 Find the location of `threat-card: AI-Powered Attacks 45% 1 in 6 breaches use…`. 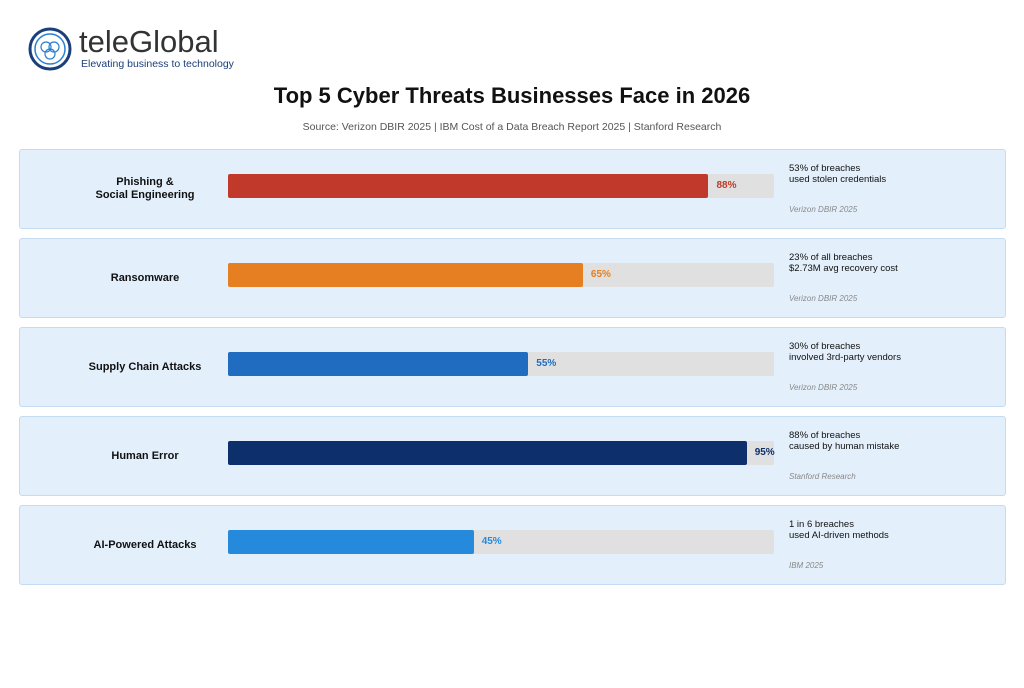

threat-card: AI-Powered Attacks 45% 1 in 6 breaches use… is located at coordinates (512, 545).